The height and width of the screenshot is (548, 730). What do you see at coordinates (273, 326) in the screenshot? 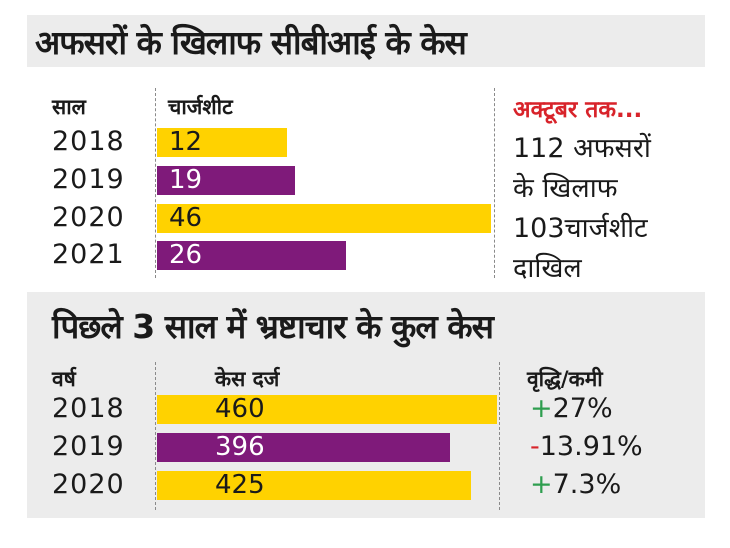
I see `chart2-title: पिछले 3 साल में भ्रष्टाचार के कुल केस` at bounding box center [273, 326].